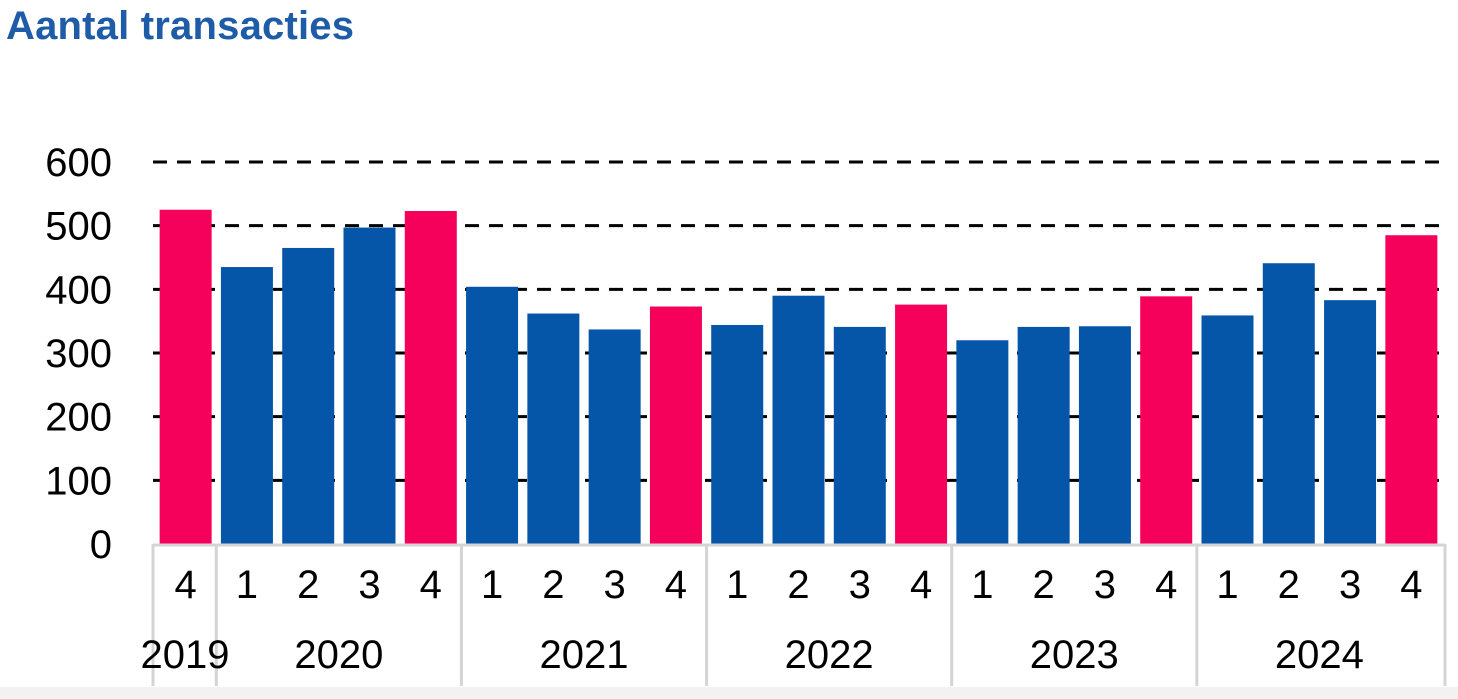 This screenshot has height=699, width=1458. Describe the element at coordinates (1319, 655) in the screenshot. I see `year-label-2024: 2024` at that location.